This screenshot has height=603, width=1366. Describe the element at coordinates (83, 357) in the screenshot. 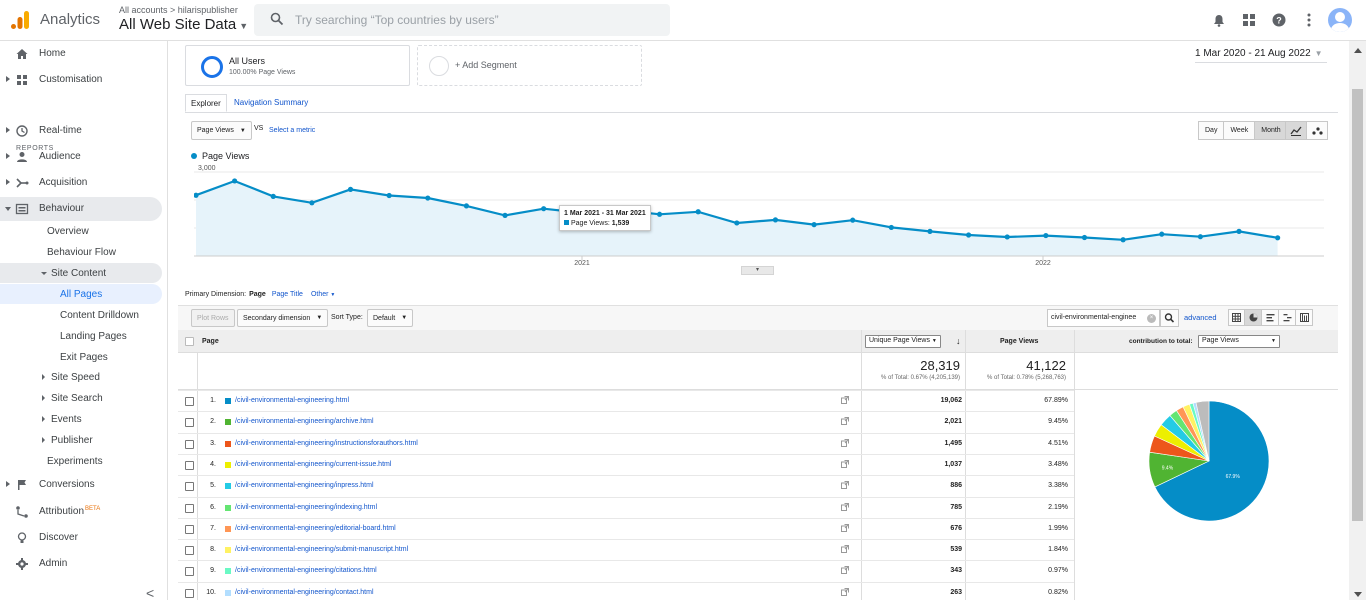

I see `sidebar-item-exit-pages: Exit Pages` at that location.